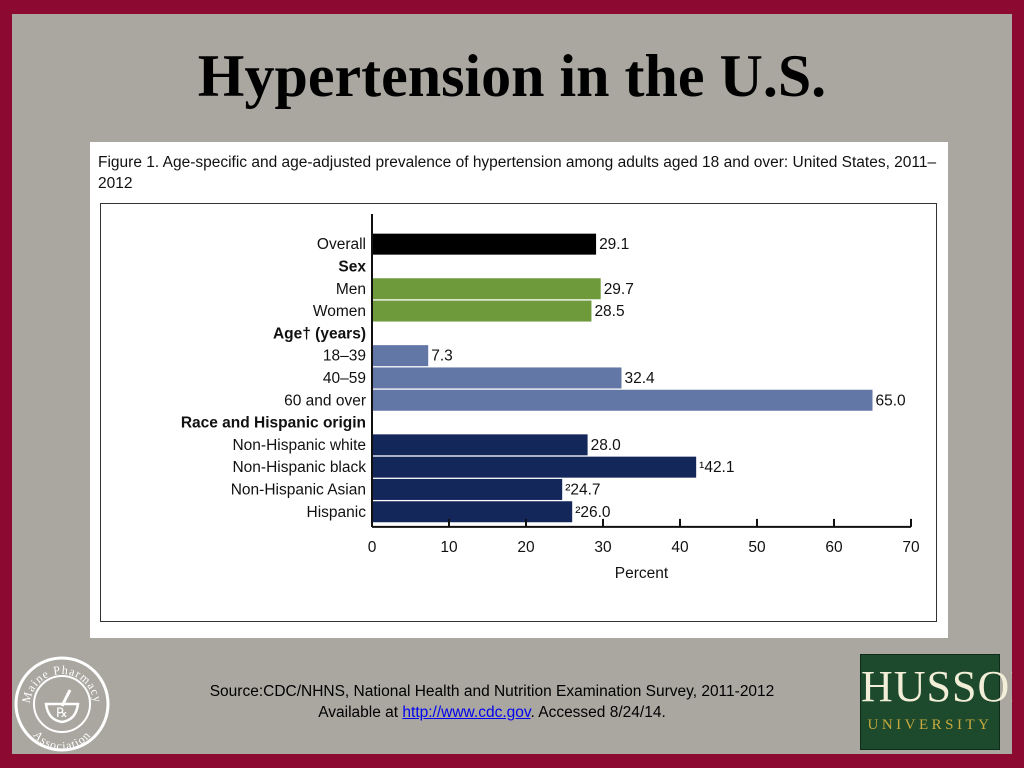 This screenshot has width=1024, height=768. I want to click on x-tick-label: 20, so click(526, 547).